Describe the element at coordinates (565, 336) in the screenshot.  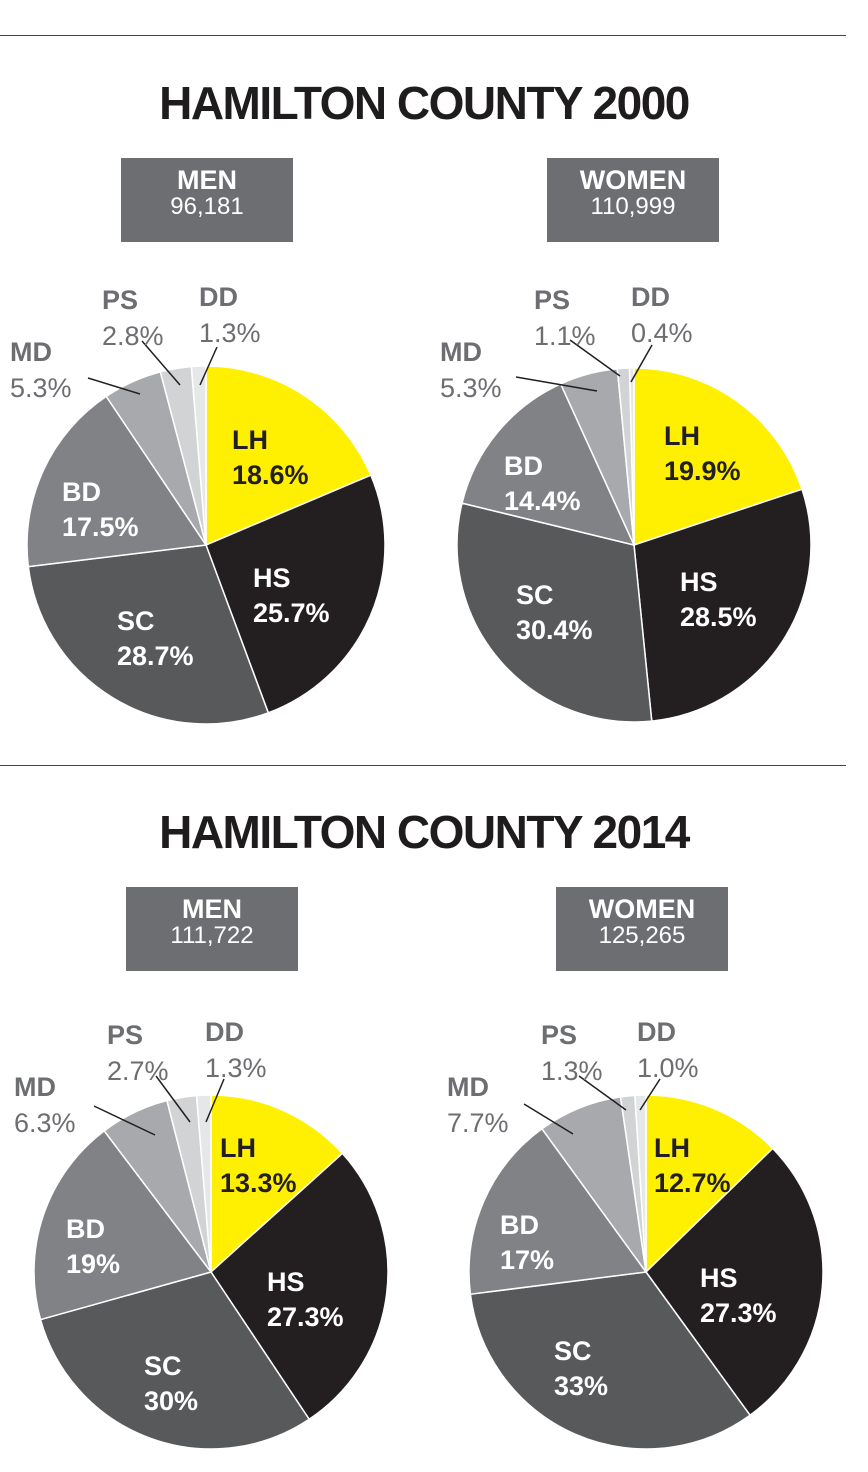
I see `slice-label-value: 1.1%` at that location.